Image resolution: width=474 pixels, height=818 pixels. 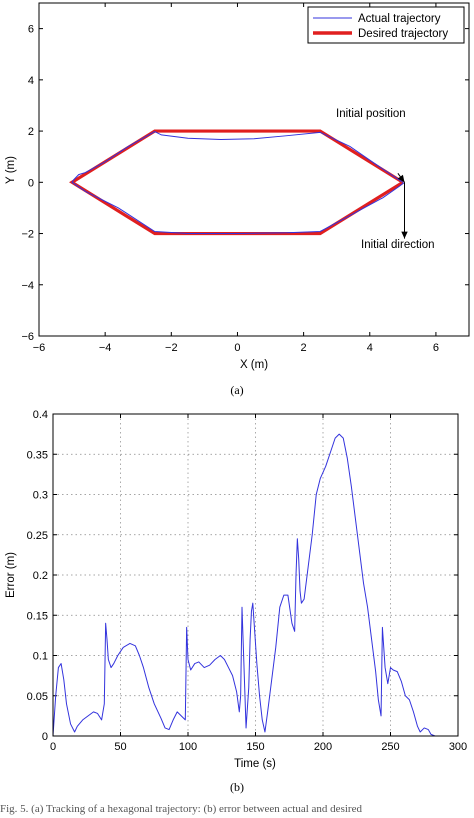 What do you see at coordinates (37, 616) in the screenshot?
I see `plot-b-ytick-label: 0.15` at bounding box center [37, 616].